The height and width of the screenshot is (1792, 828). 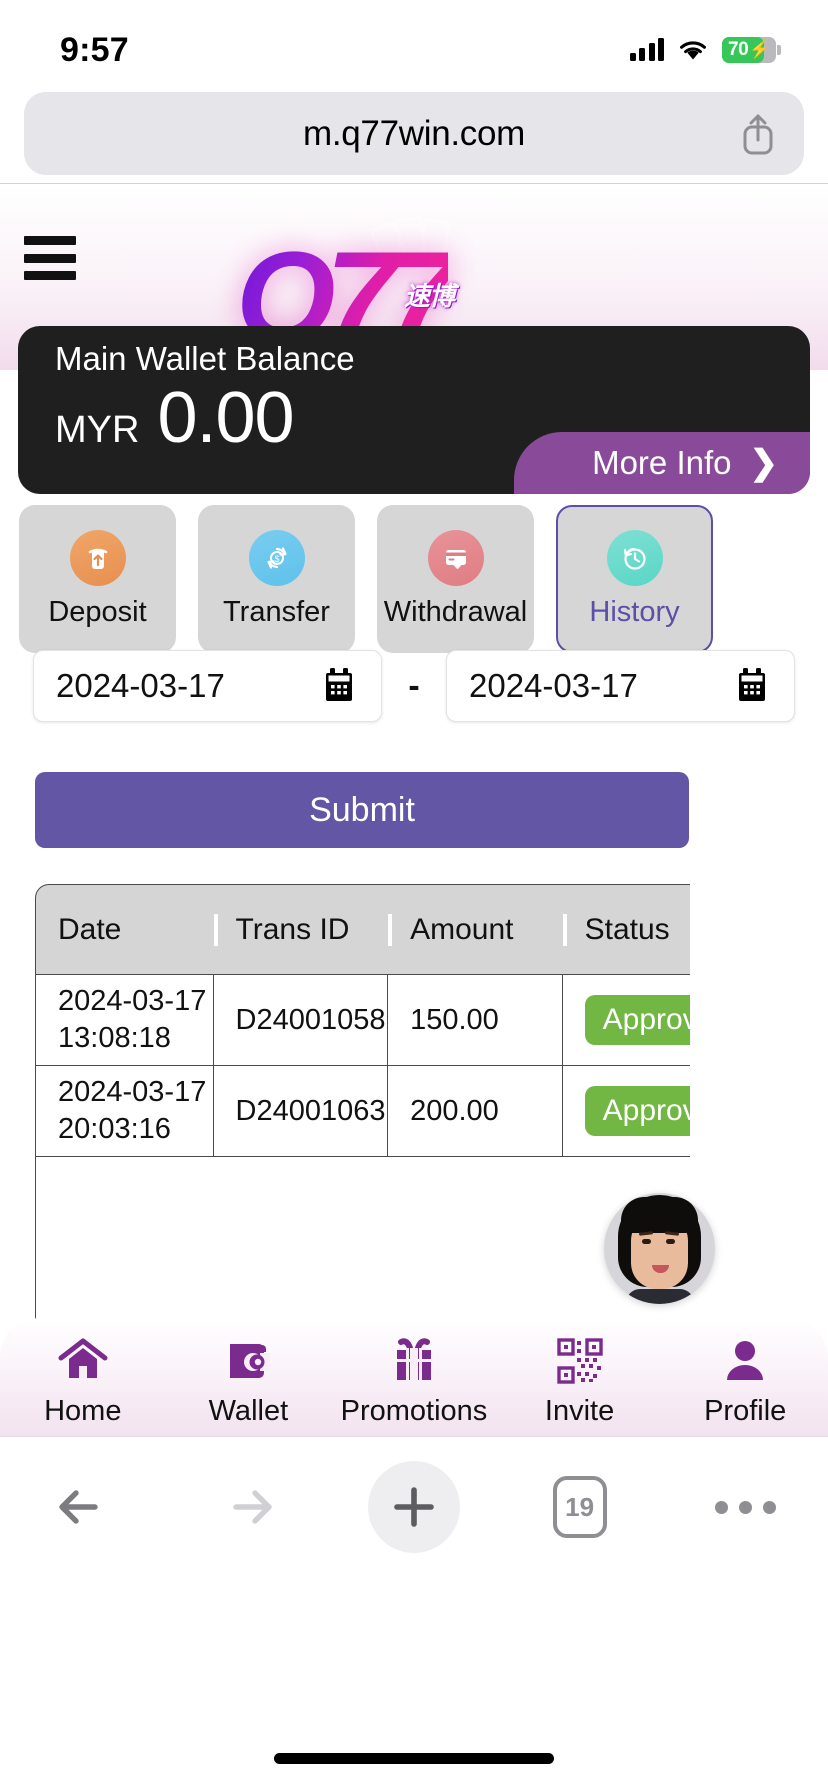 I want to click on status-bar-time: 9:57, so click(x=94, y=49).